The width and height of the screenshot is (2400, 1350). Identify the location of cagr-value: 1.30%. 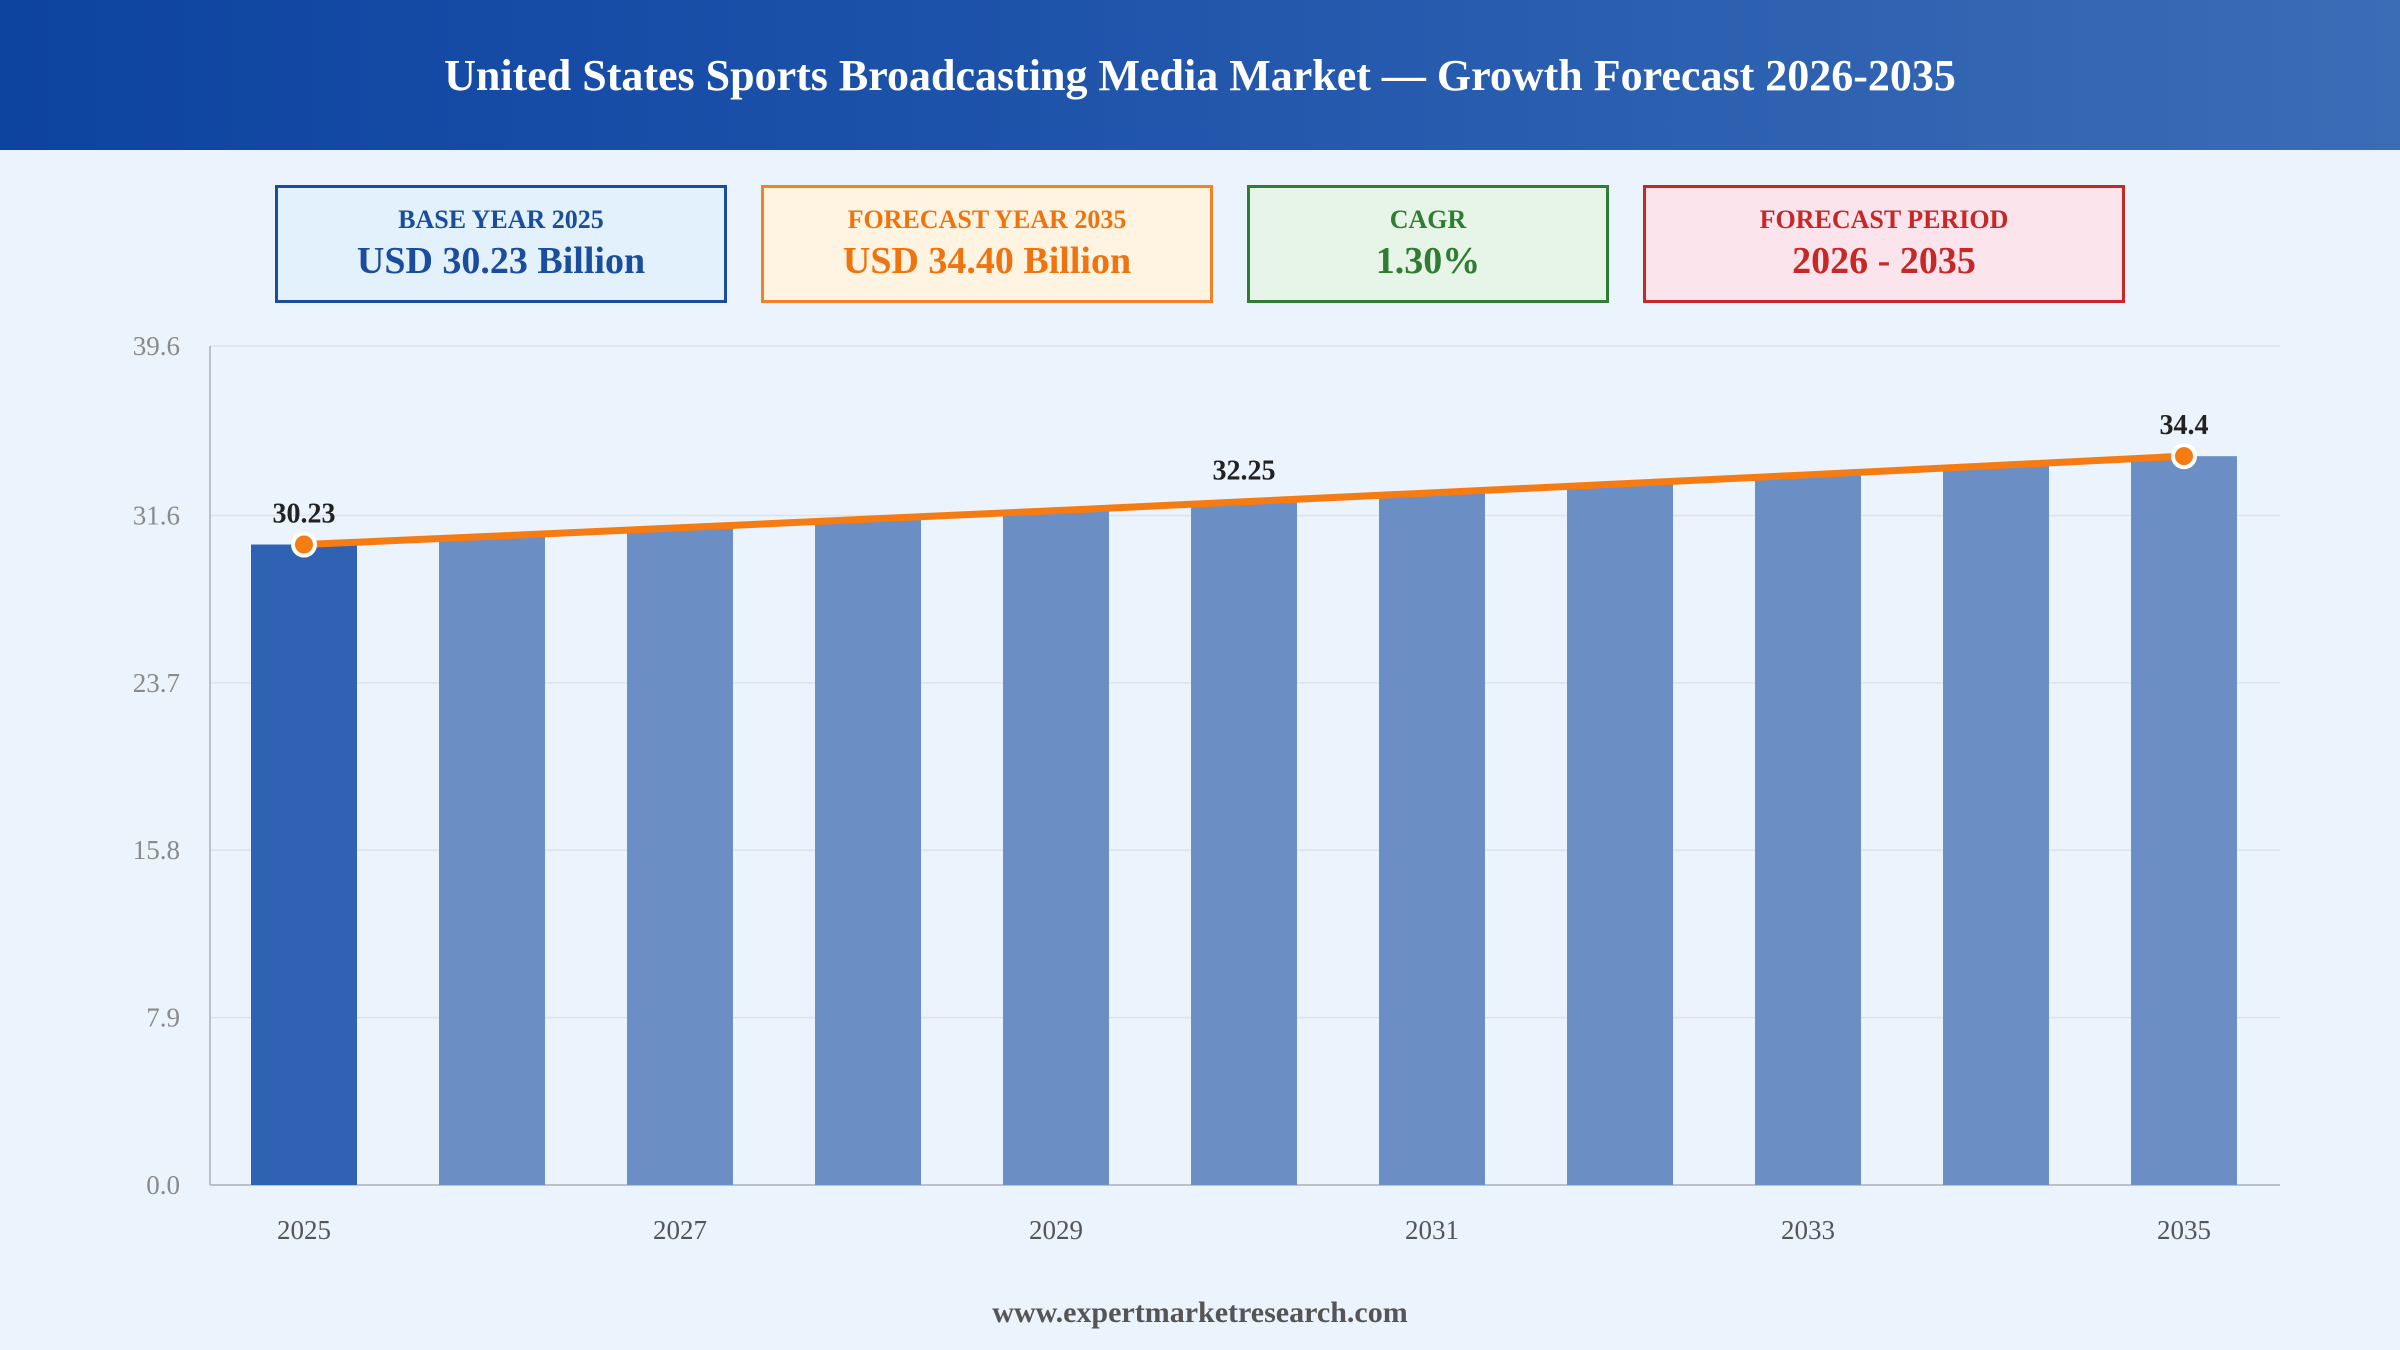
(1428, 261).